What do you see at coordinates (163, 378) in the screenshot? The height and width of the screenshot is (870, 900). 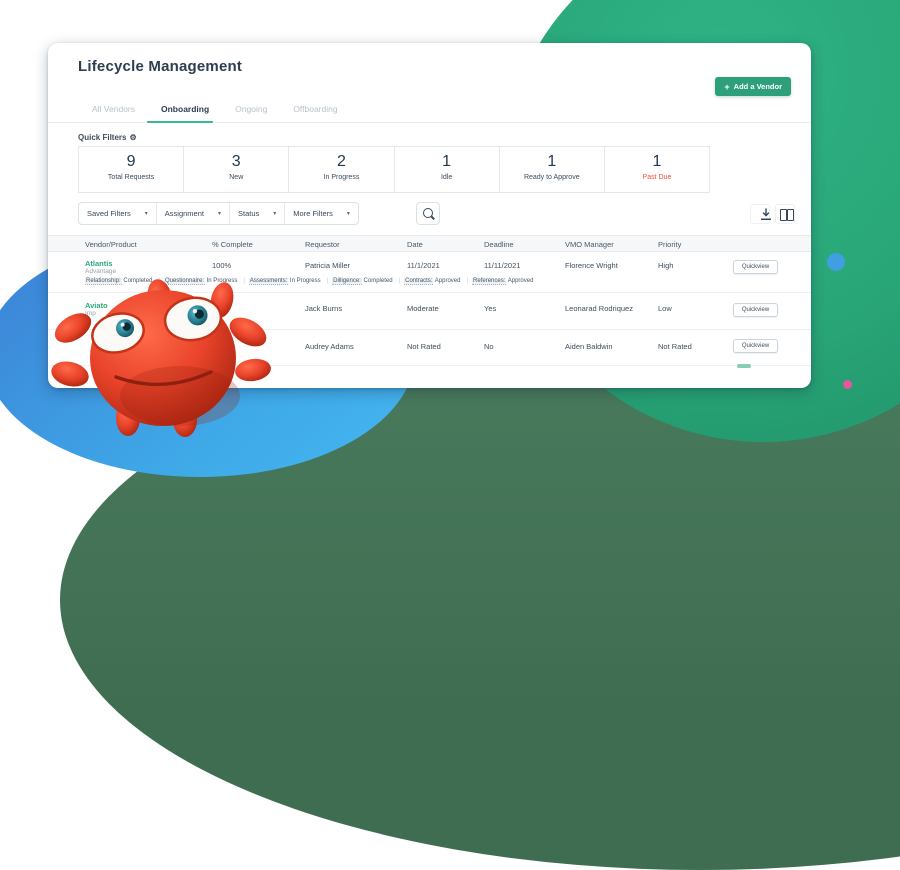 I see `monster-smile` at bounding box center [163, 378].